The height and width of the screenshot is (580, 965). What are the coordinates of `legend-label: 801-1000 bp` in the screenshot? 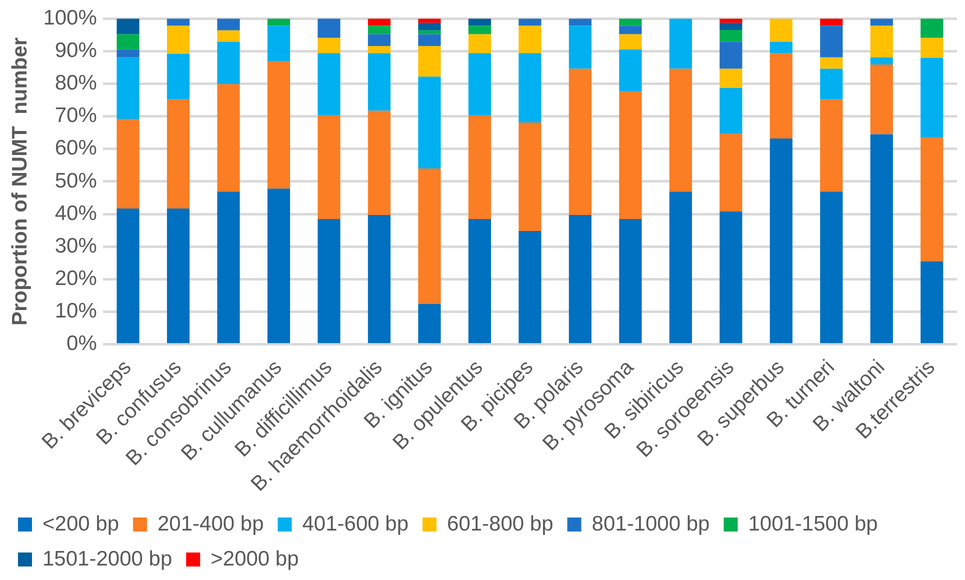 It's located at (651, 524).